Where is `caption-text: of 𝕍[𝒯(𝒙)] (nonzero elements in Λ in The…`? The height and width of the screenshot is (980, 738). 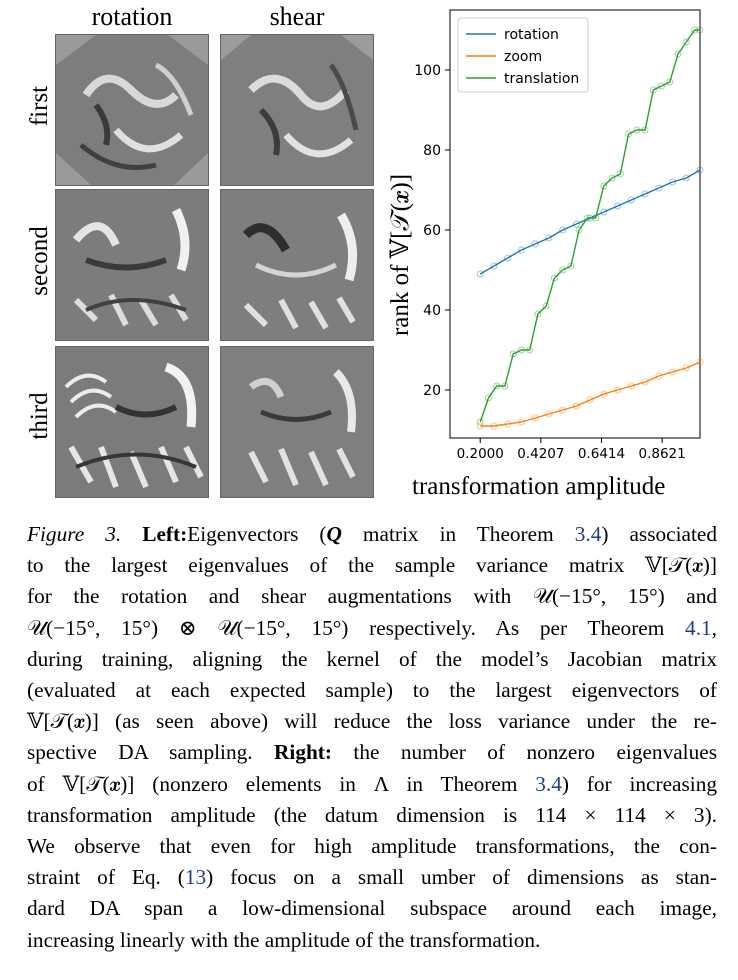
caption-text: of 𝕍[𝒯(𝒙)] (nonzero elements in Λ in The… is located at coordinates (281, 783).